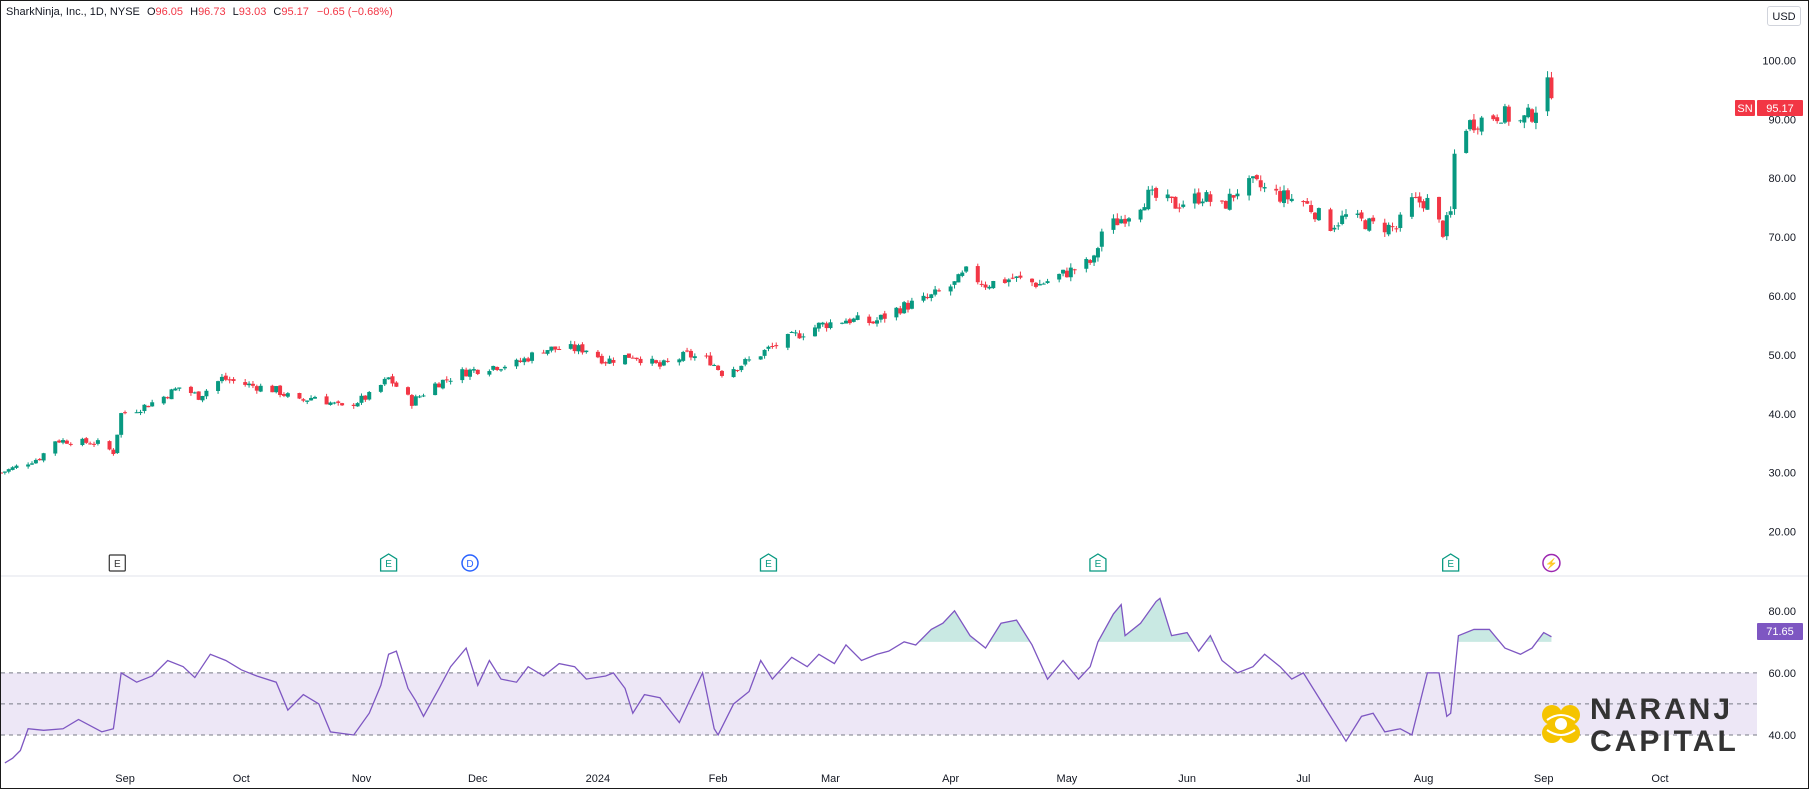 Image resolution: width=1809 pixels, height=789 pixels. What do you see at coordinates (235, 12) in the screenshot?
I see `low-label: L` at bounding box center [235, 12].